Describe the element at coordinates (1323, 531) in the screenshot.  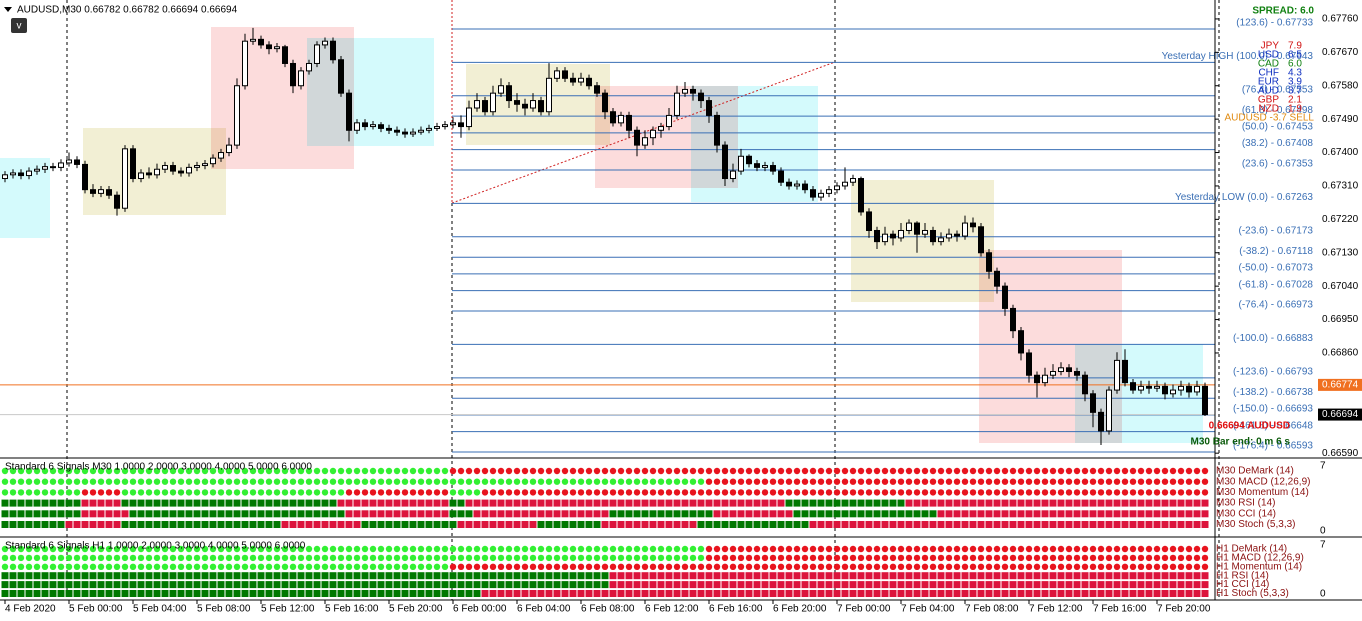
I see `panel-y-tick-label: 0` at that location.